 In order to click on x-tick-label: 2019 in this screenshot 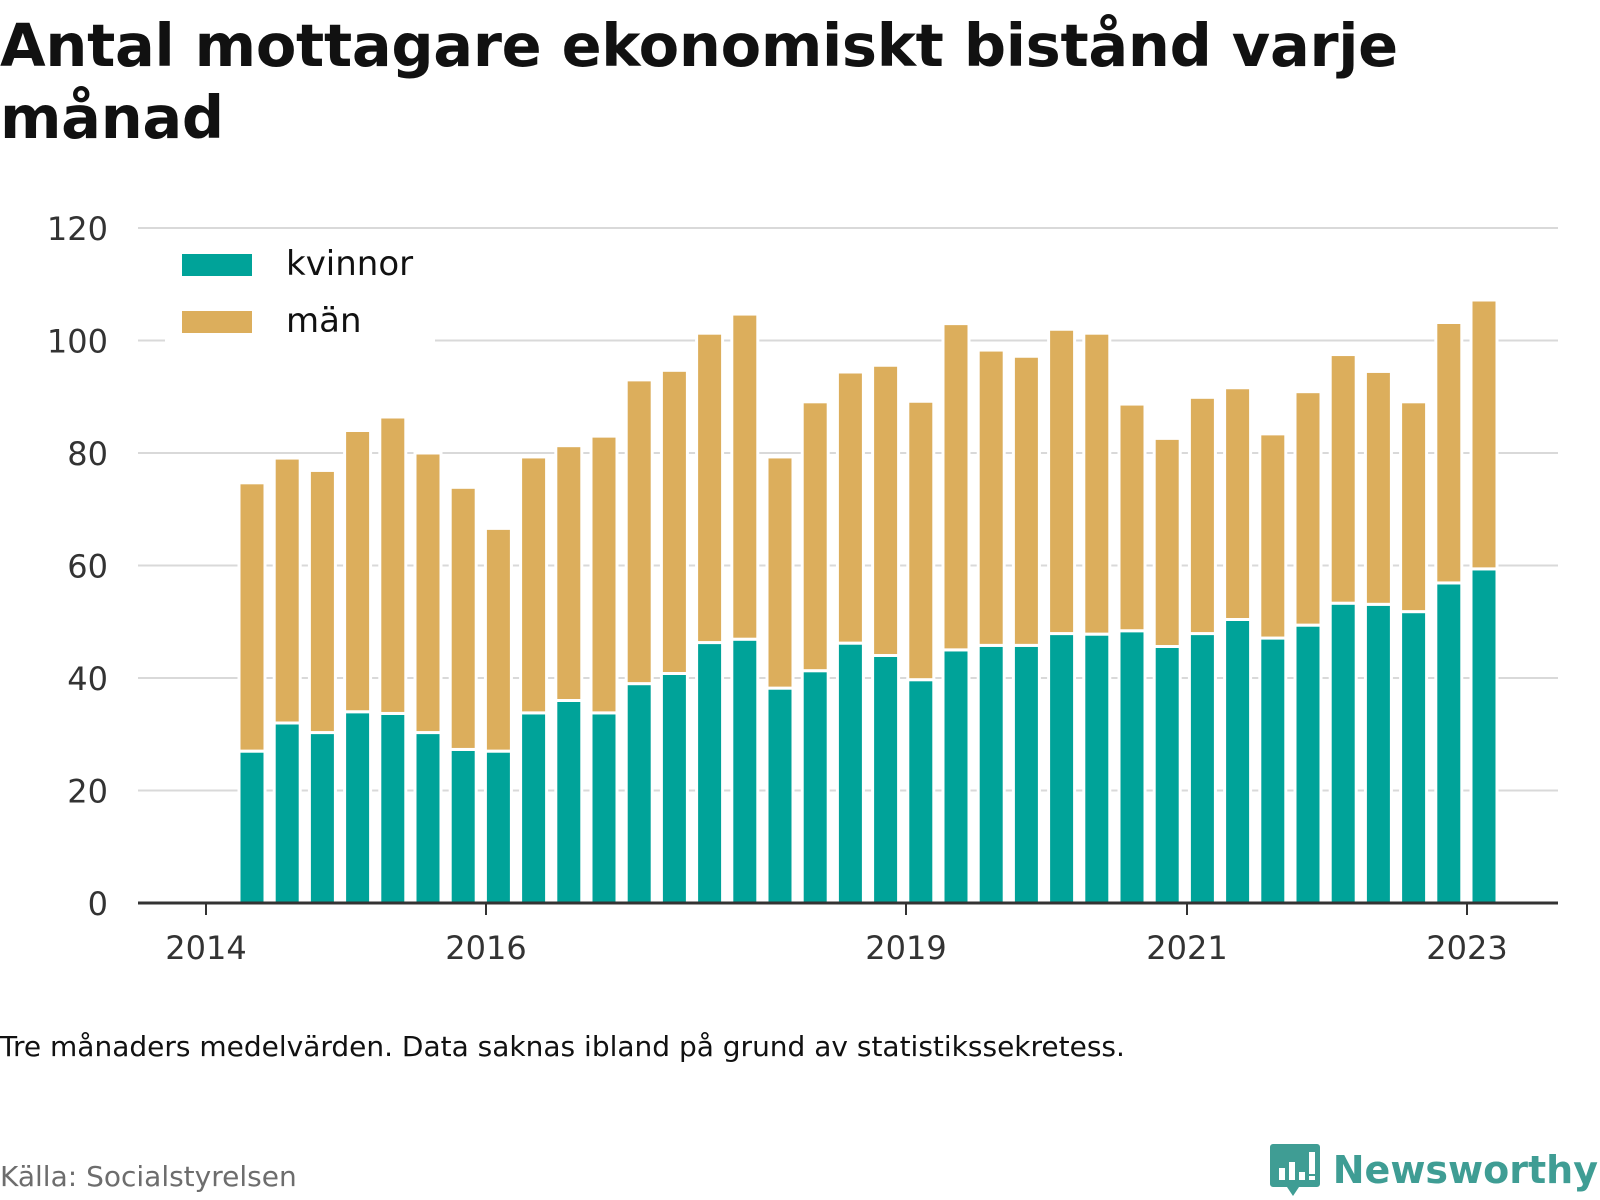, I will do `click(905, 948)`.